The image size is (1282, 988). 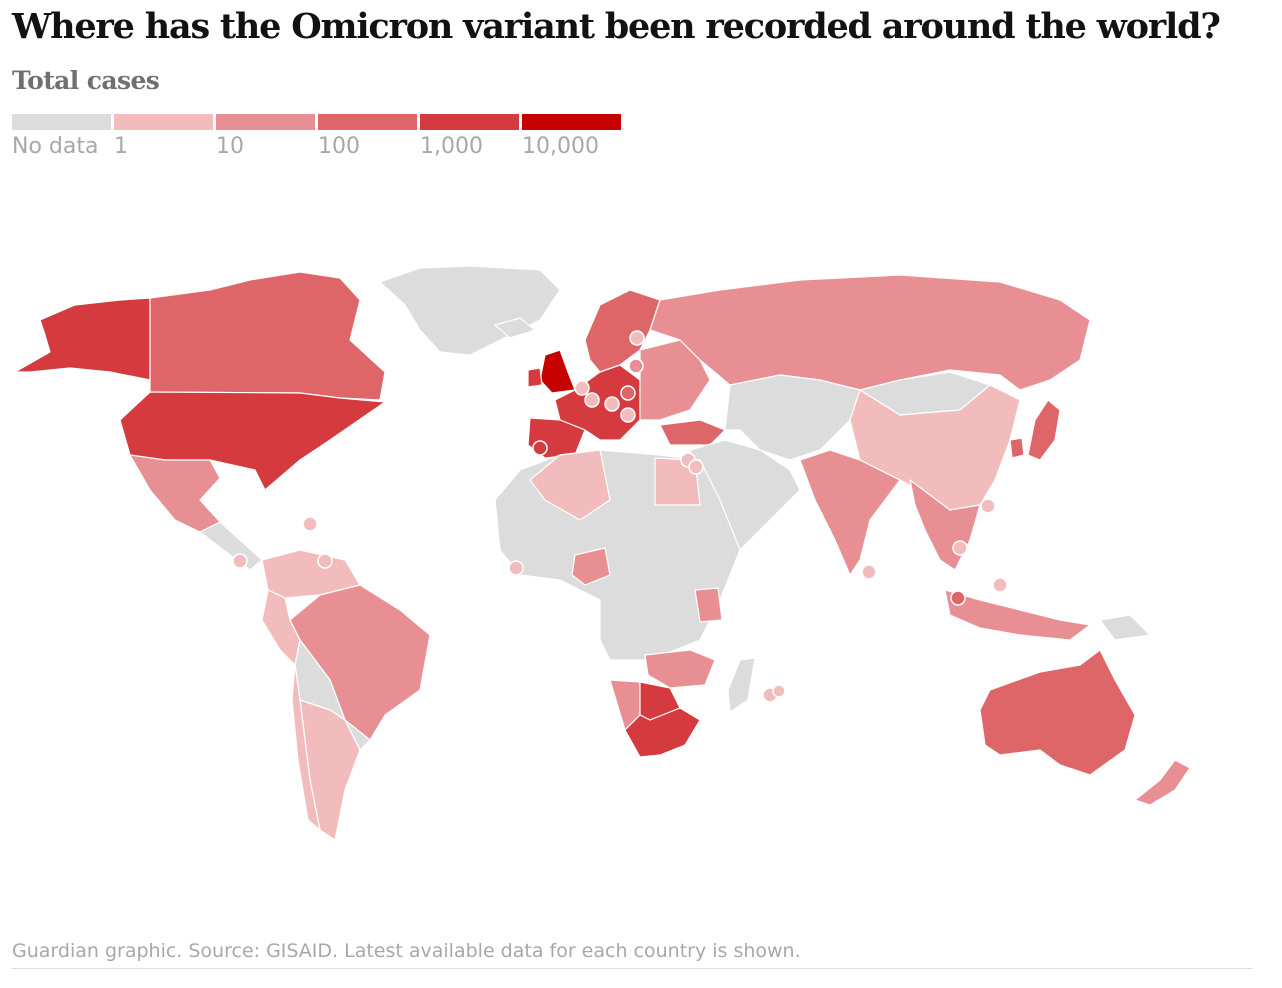 What do you see at coordinates (317, 139) in the screenshot?
I see `color-legend: No data 1 10 100 1,000 10,000` at bounding box center [317, 139].